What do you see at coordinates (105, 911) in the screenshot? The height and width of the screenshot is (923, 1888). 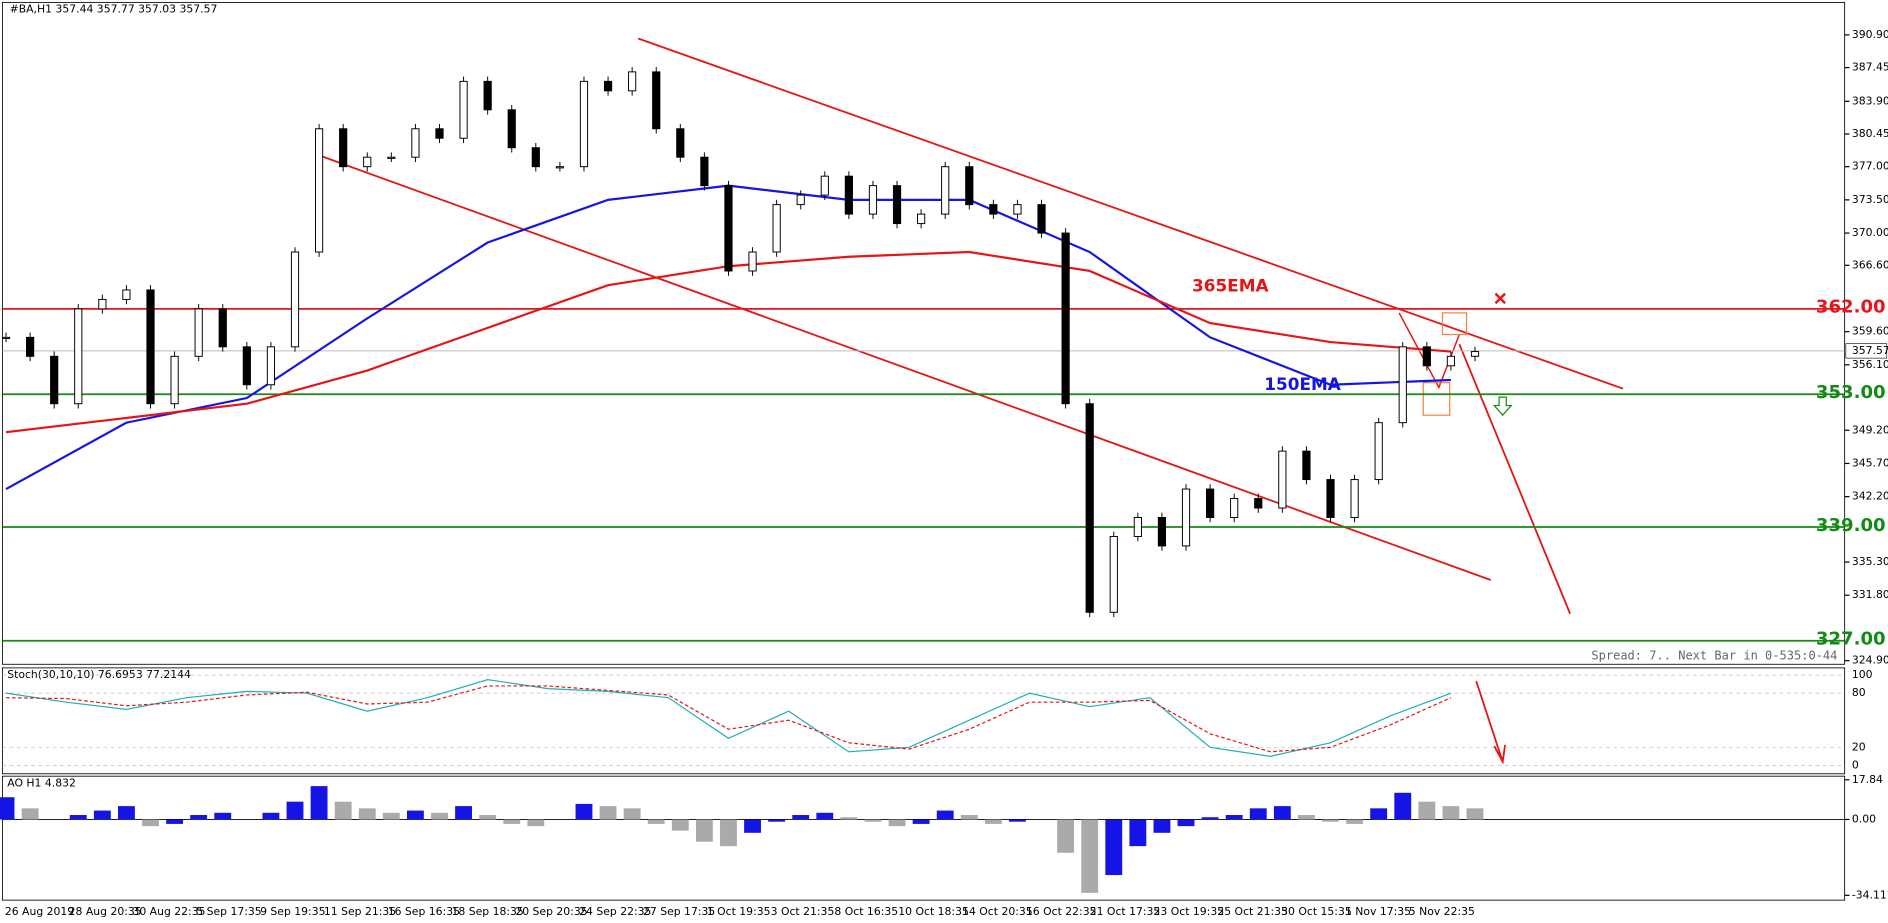 I see `x-tick-label: 28 Aug 20:35` at bounding box center [105, 911].